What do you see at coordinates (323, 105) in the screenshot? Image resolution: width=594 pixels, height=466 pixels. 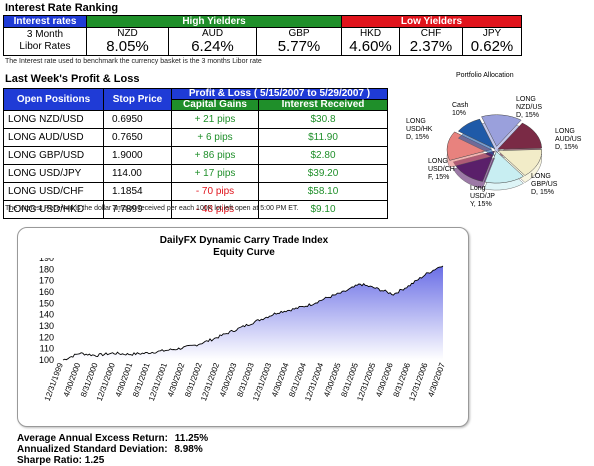 I see `col-interest-received: Interest Received` at bounding box center [323, 105].